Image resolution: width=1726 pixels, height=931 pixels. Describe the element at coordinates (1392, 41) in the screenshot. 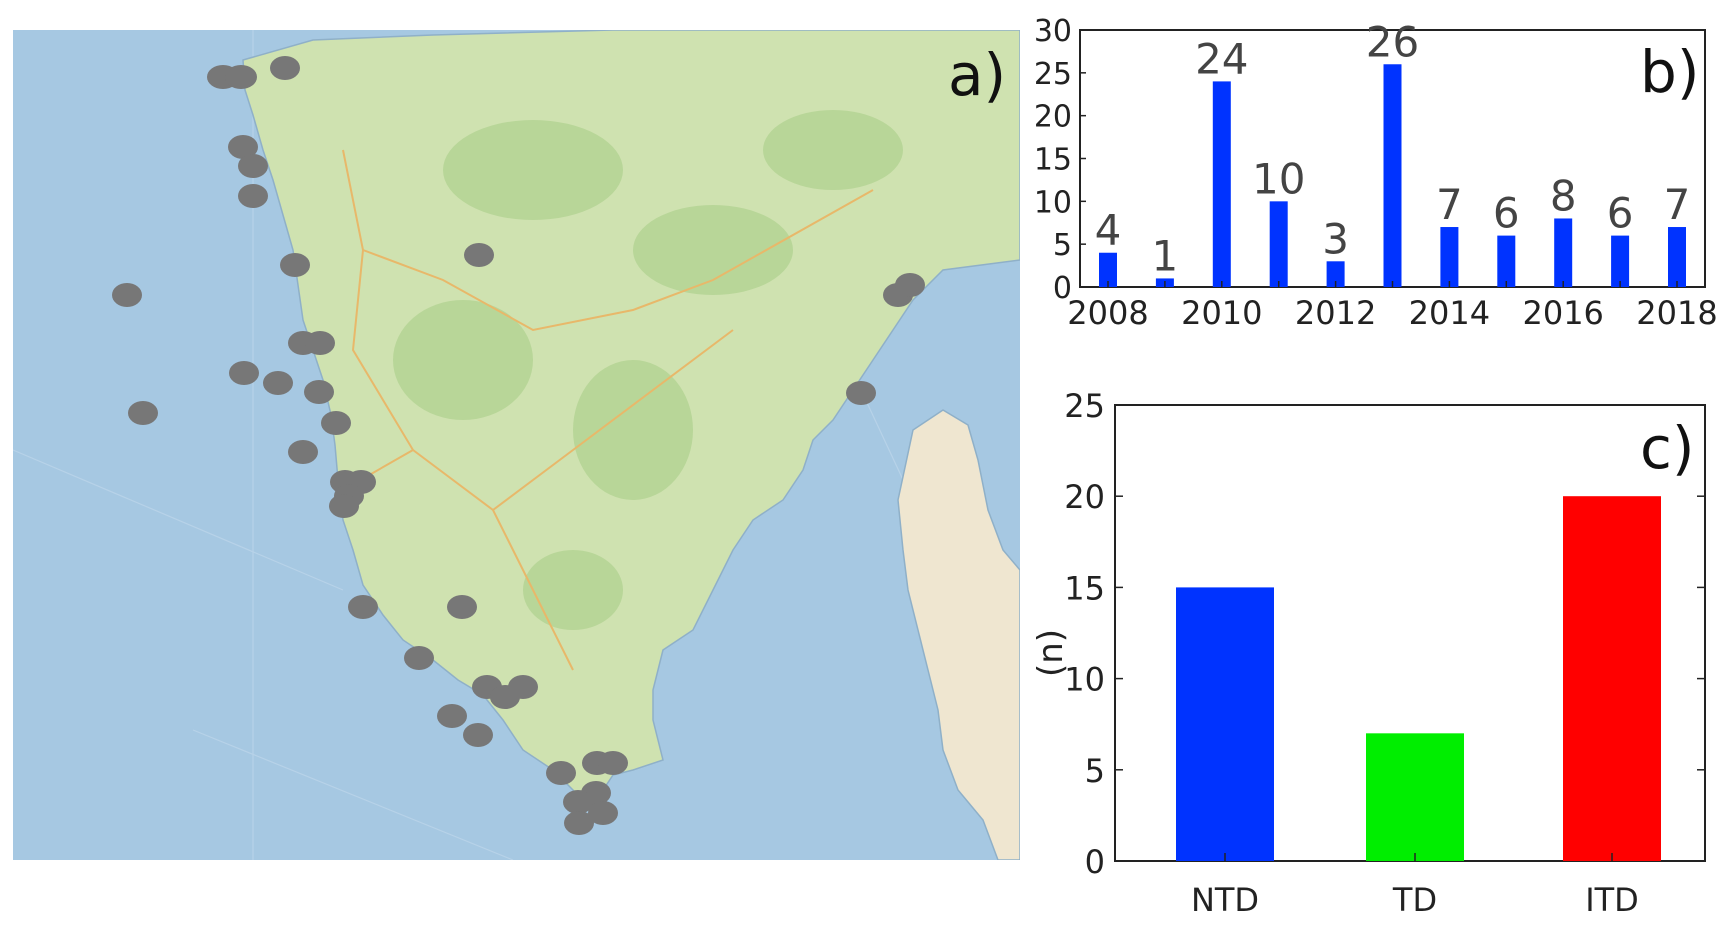

I see `chart-b-data-label-2013: 26` at that location.